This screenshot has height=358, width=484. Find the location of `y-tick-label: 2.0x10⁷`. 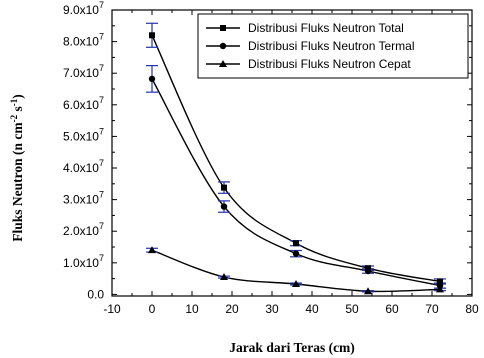

y-tick-label: 2.0x10⁷ is located at coordinates (83, 229).